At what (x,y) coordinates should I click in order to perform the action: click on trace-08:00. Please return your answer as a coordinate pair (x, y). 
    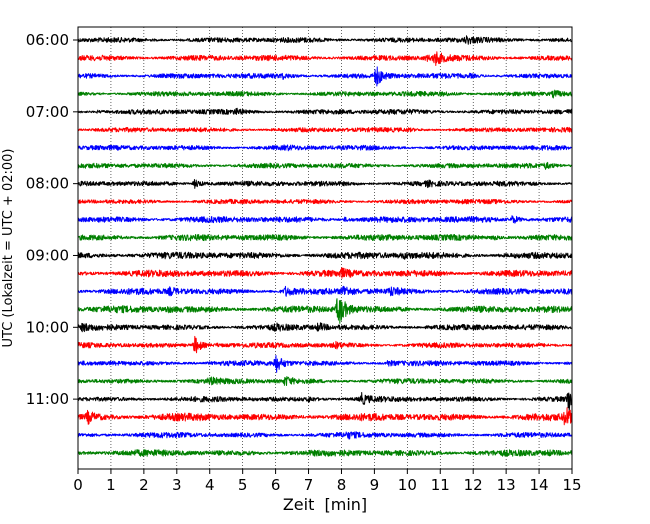
    Looking at the image, I should click on (325, 184).